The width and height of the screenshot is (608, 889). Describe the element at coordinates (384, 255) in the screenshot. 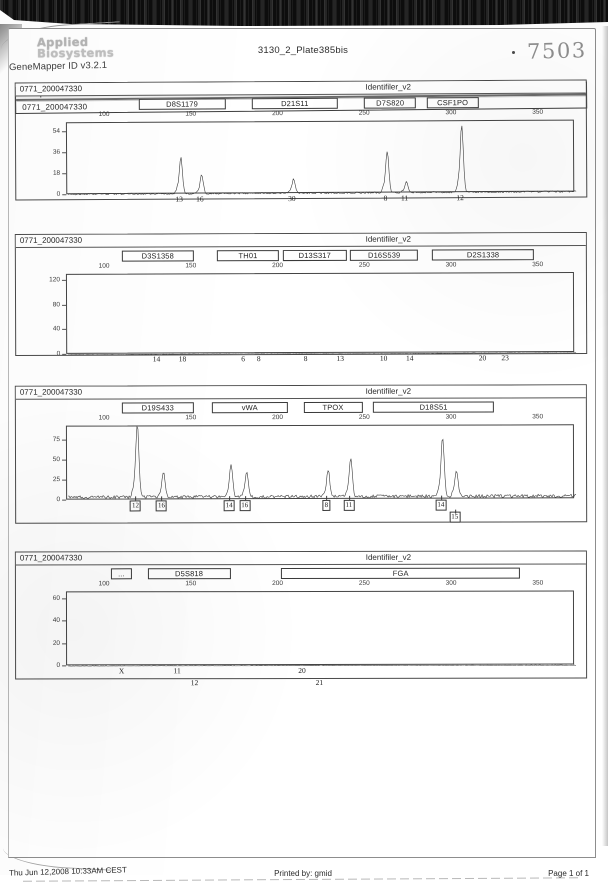

I see `marker-bin: D16S539` at that location.